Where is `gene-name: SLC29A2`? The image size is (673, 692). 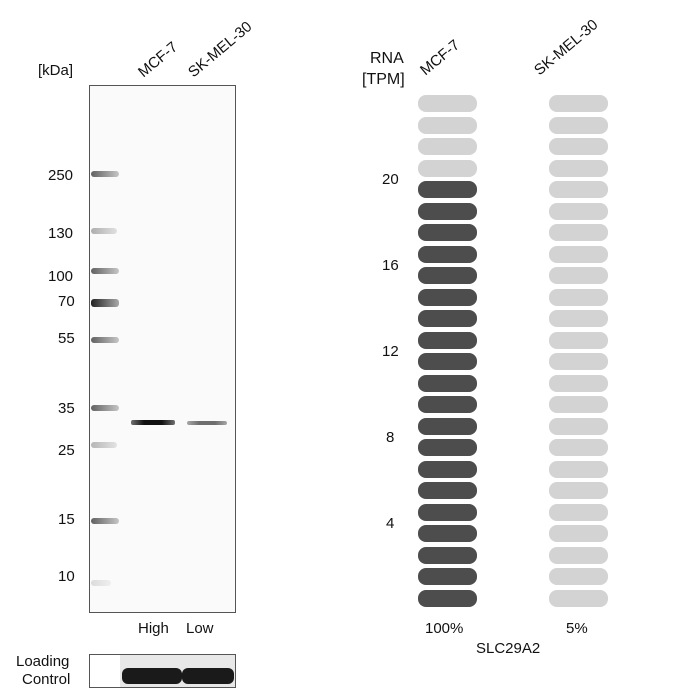
gene-name: SLC29A2 is located at coordinates (508, 648).